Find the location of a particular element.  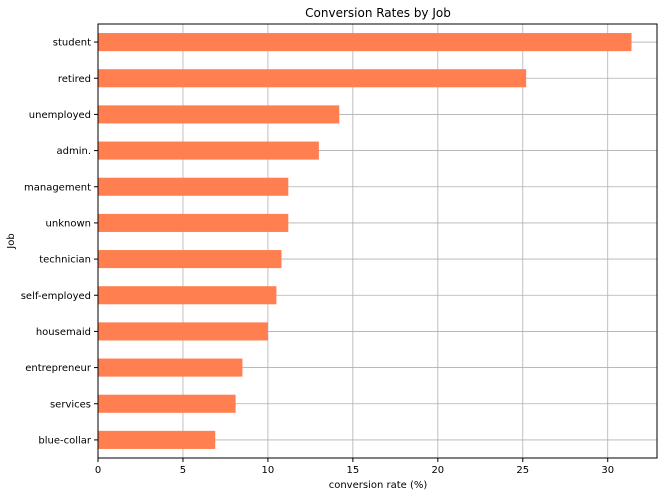

y-tick-label: unknown is located at coordinates (68, 223).